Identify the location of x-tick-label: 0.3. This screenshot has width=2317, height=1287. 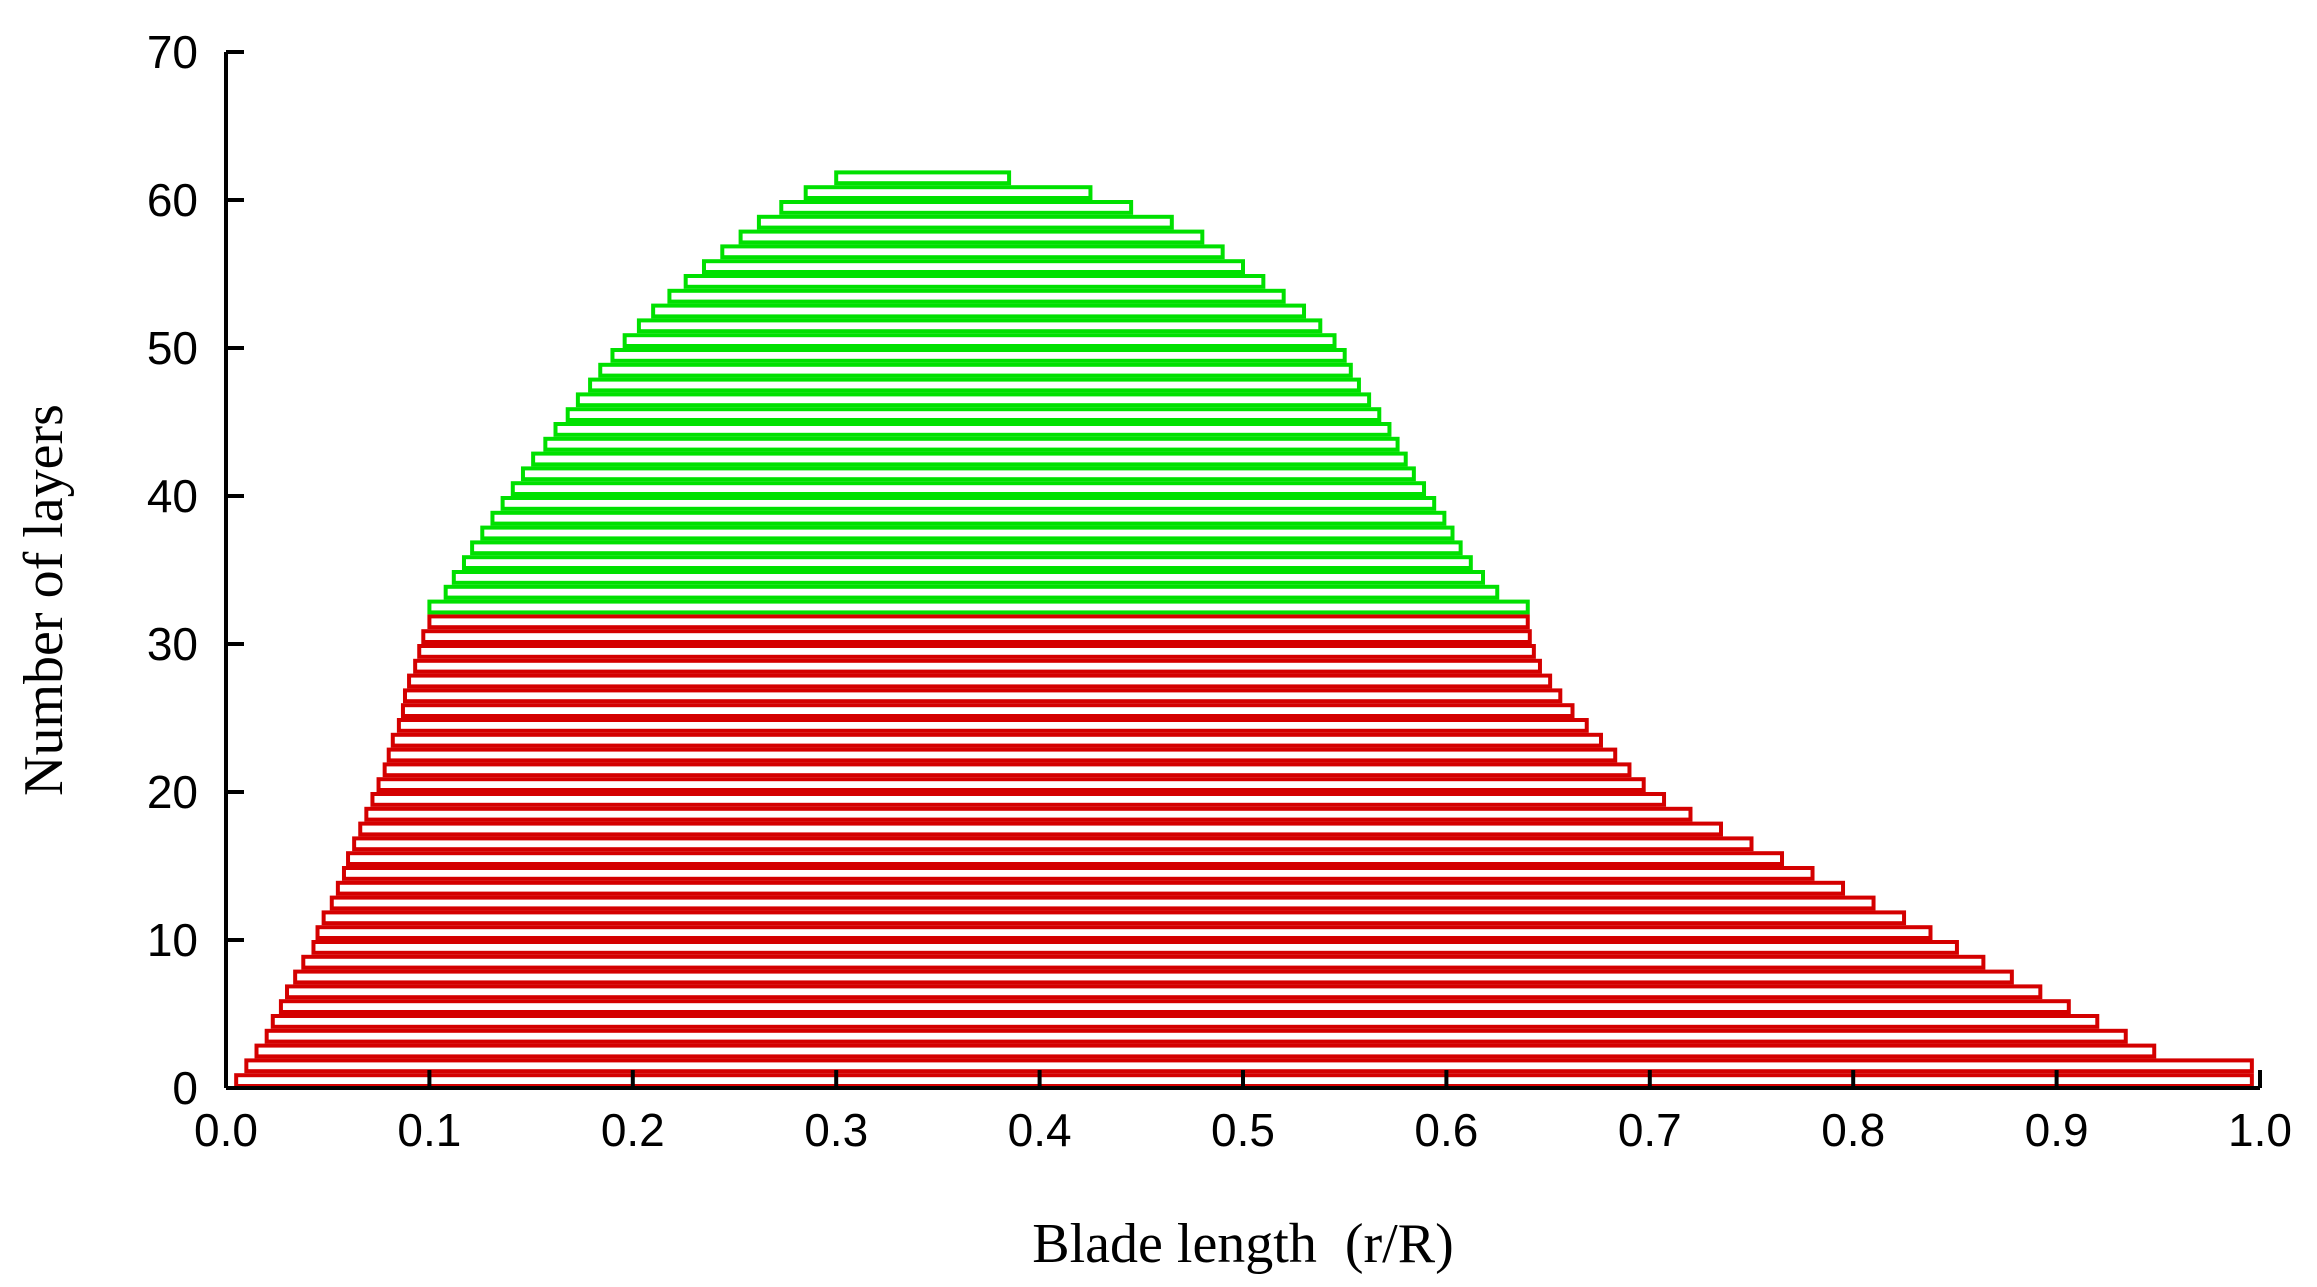
(836, 1130).